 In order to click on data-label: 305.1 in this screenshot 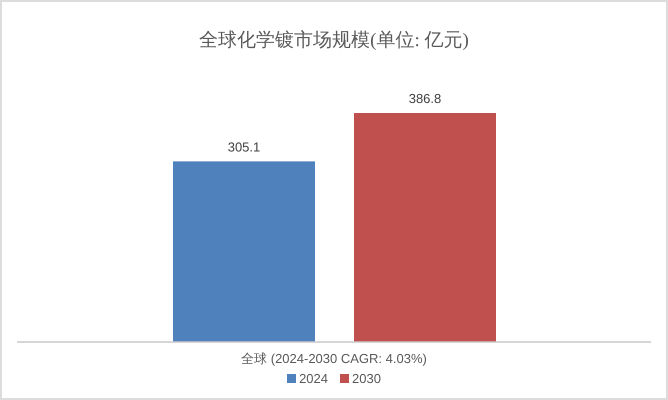, I will do `click(244, 146)`.